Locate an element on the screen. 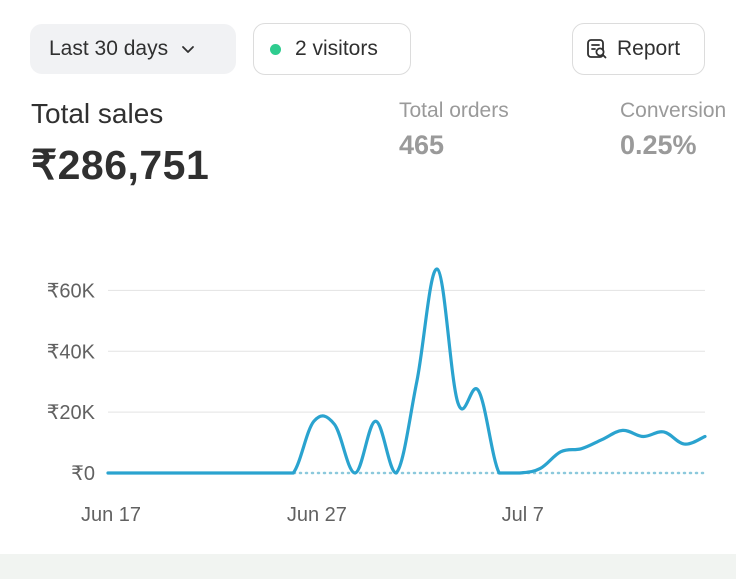 This screenshot has width=736, height=579. chevron-down-icon is located at coordinates (188, 49).